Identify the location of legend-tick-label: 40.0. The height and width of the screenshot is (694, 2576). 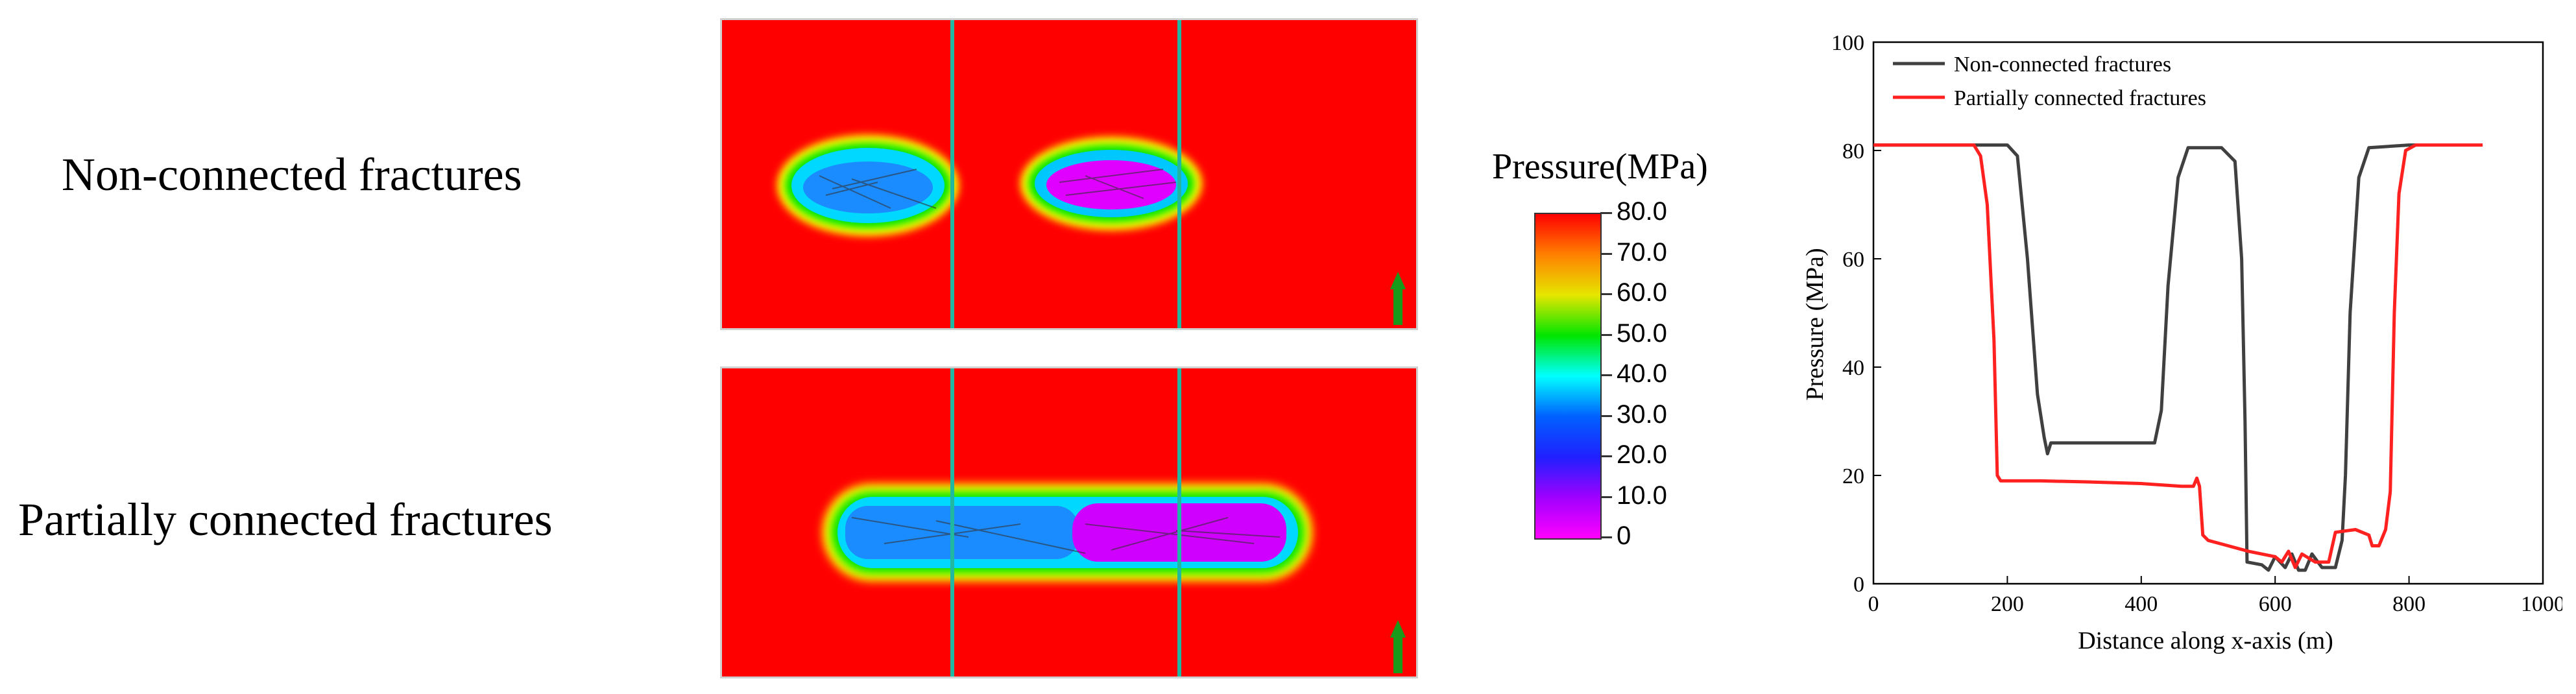
(1642, 373).